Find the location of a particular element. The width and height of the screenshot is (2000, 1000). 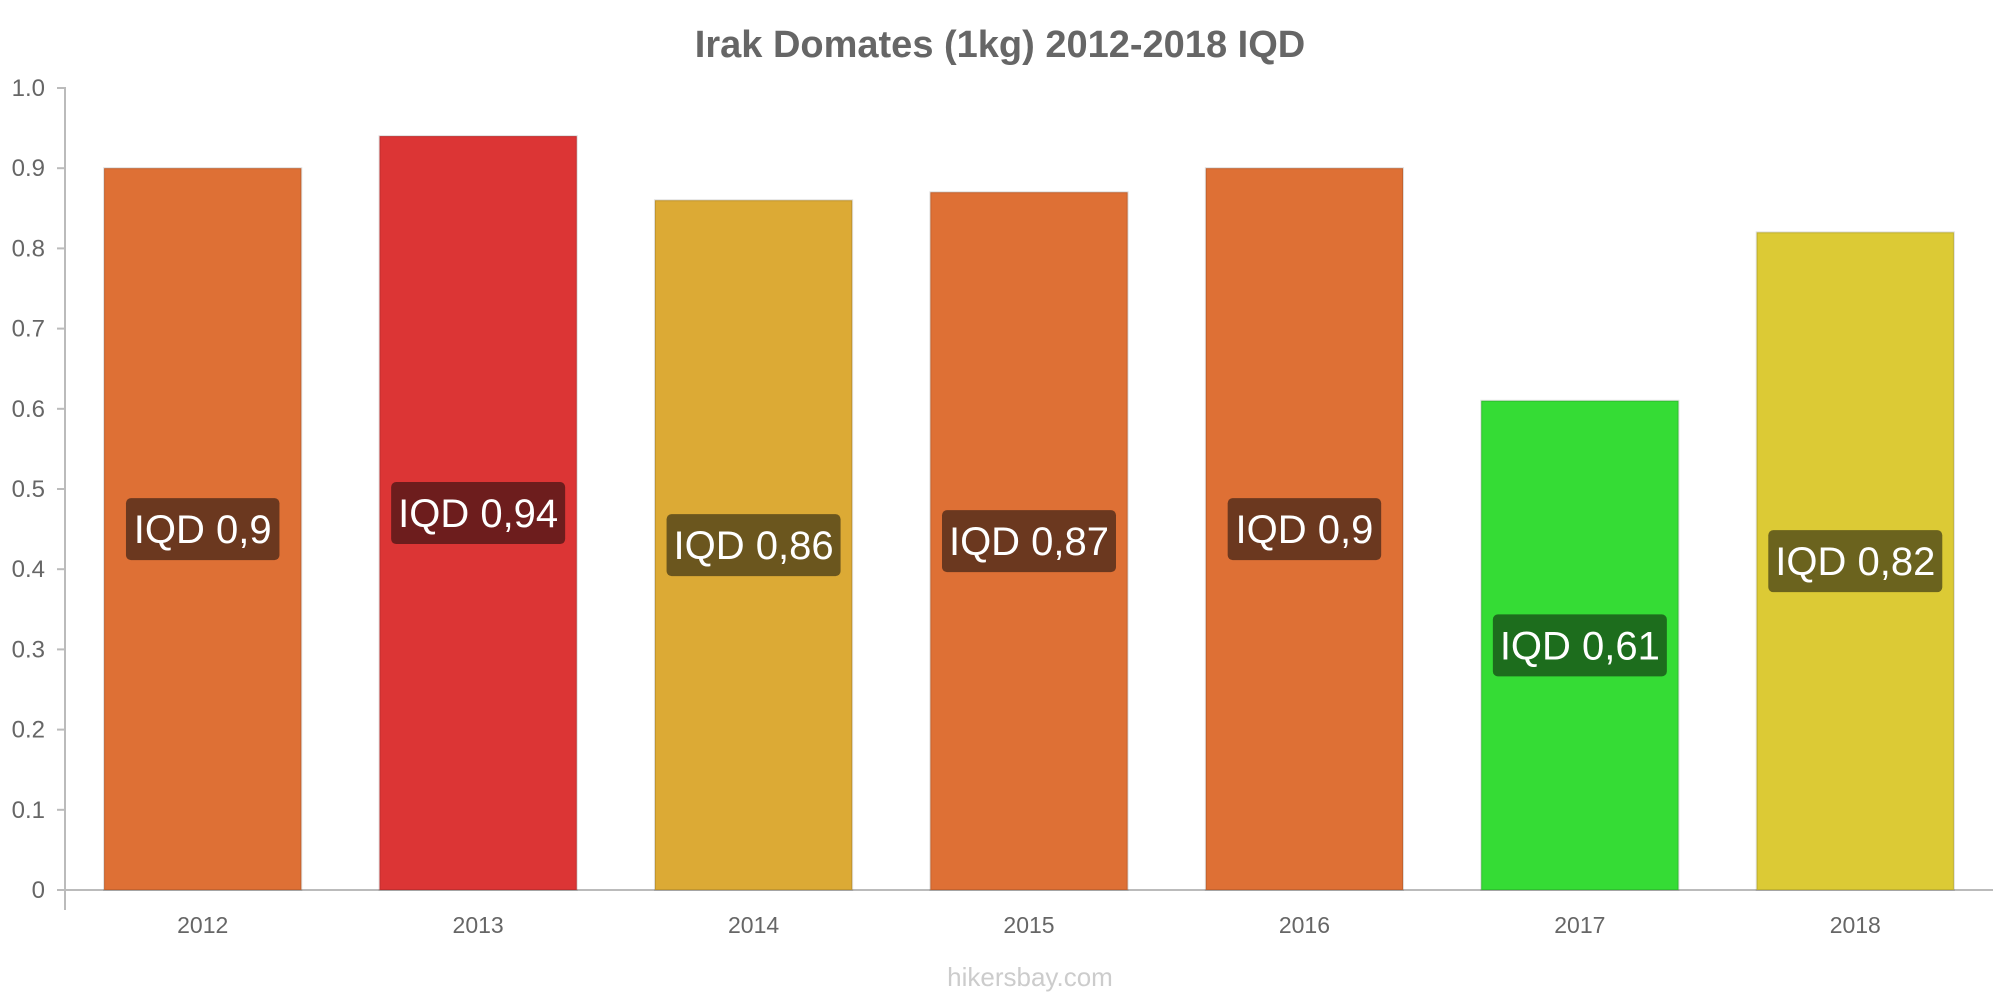

y-tick-label: 0 is located at coordinates (38, 890).